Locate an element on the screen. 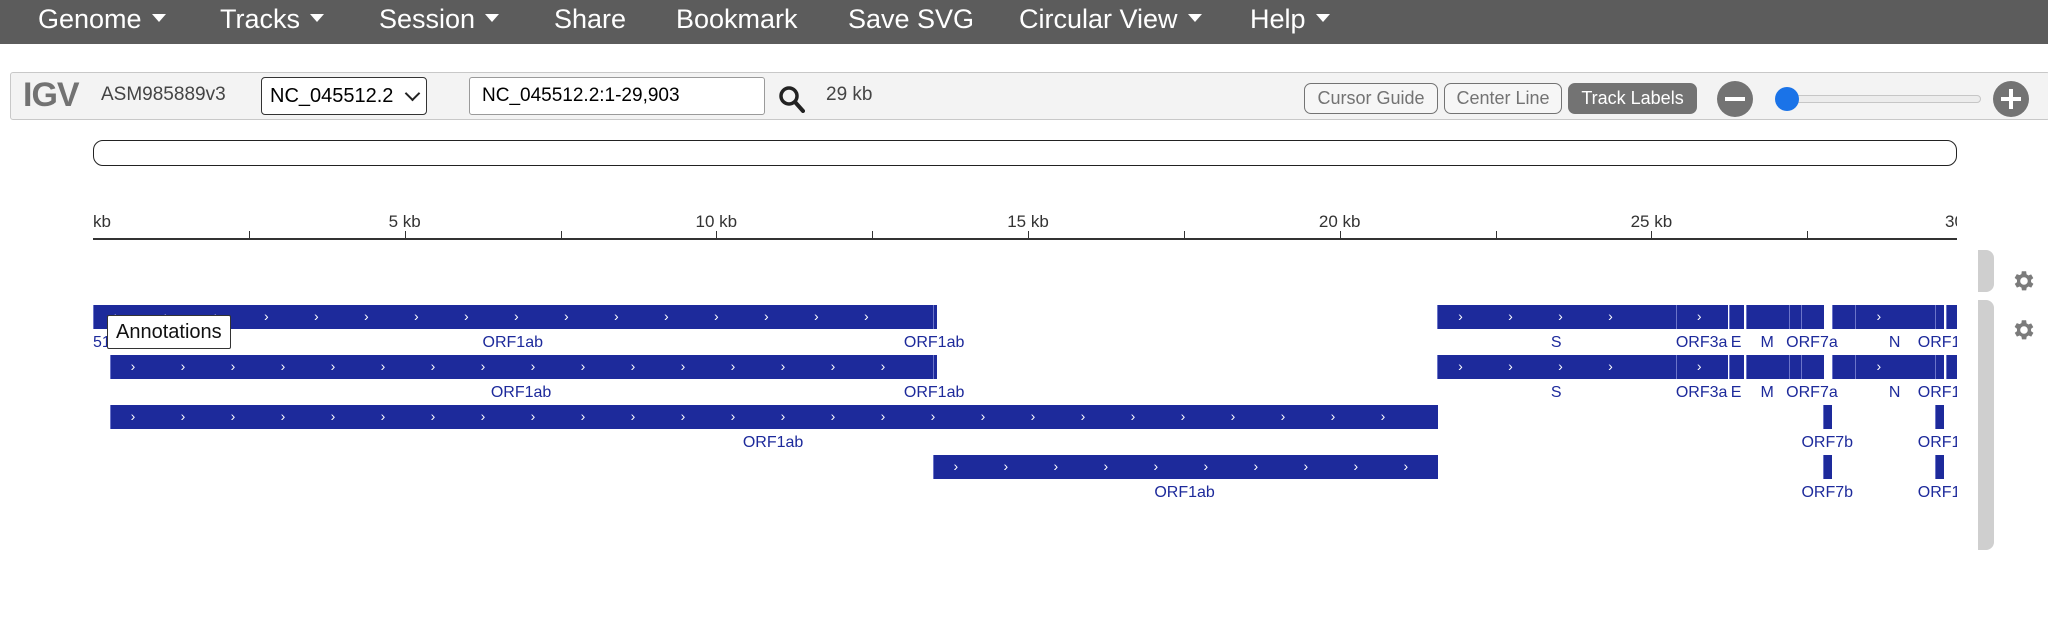 The height and width of the screenshot is (643, 2048). locus-search-input is located at coordinates (617, 96).